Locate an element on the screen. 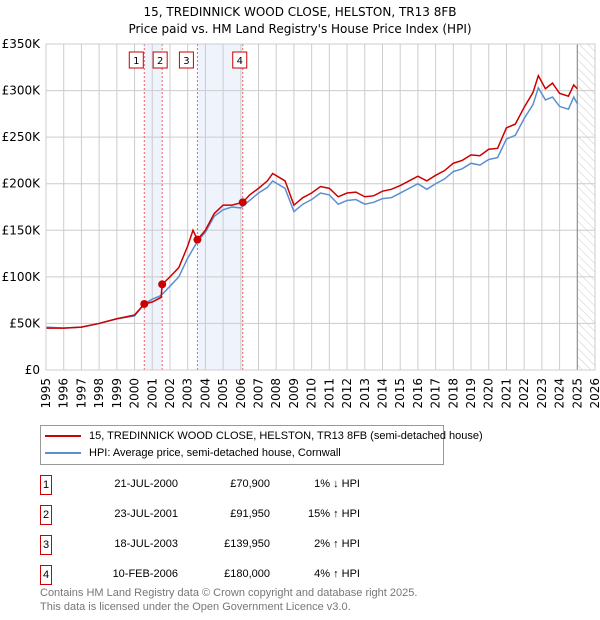 This screenshot has height=620, width=600. x-tick-label: 2011 is located at coordinates (329, 393).